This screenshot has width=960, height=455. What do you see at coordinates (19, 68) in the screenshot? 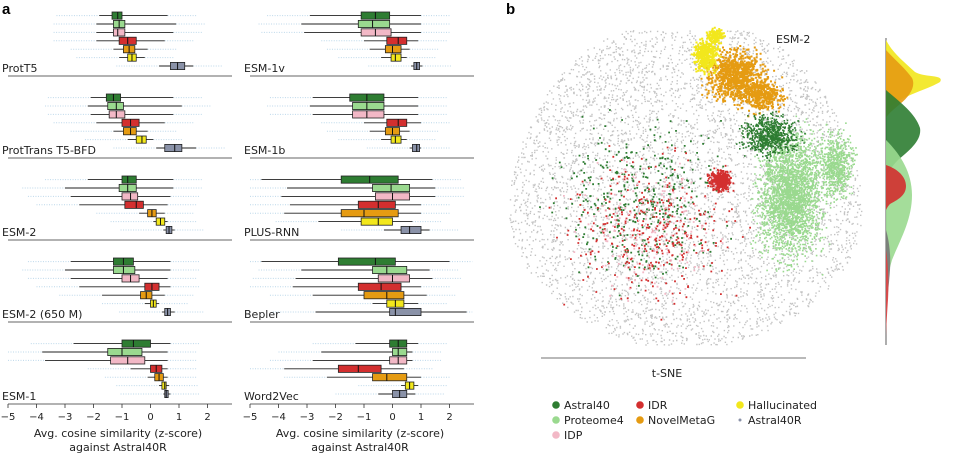
I see `model-label: ProtT5` at bounding box center [19, 68].